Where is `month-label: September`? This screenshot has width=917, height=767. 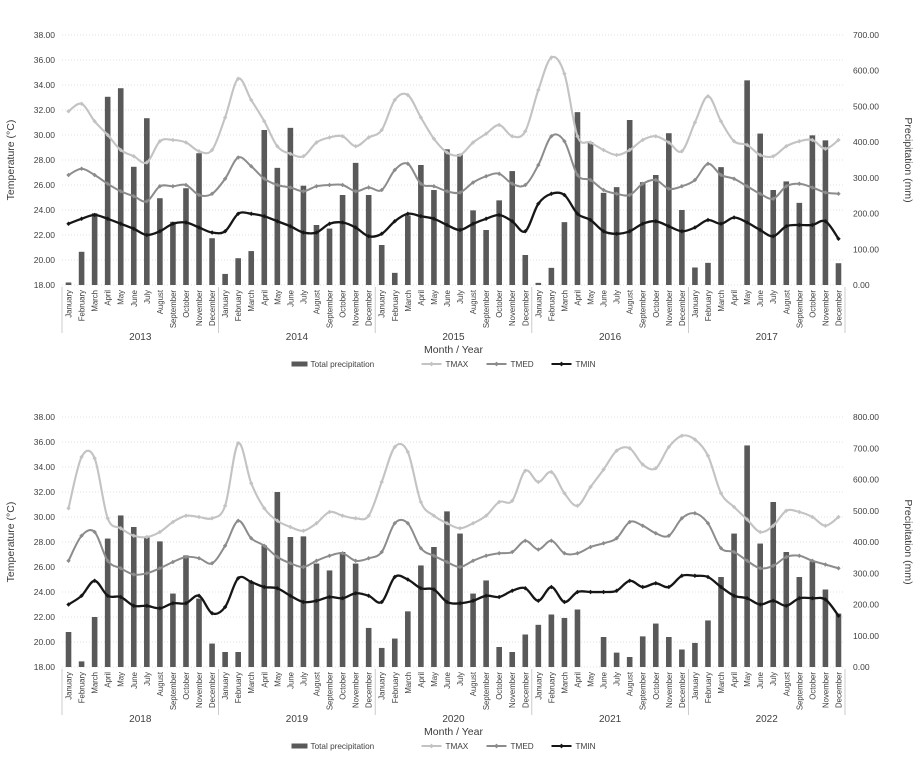 month-label: September is located at coordinates (330, 691).